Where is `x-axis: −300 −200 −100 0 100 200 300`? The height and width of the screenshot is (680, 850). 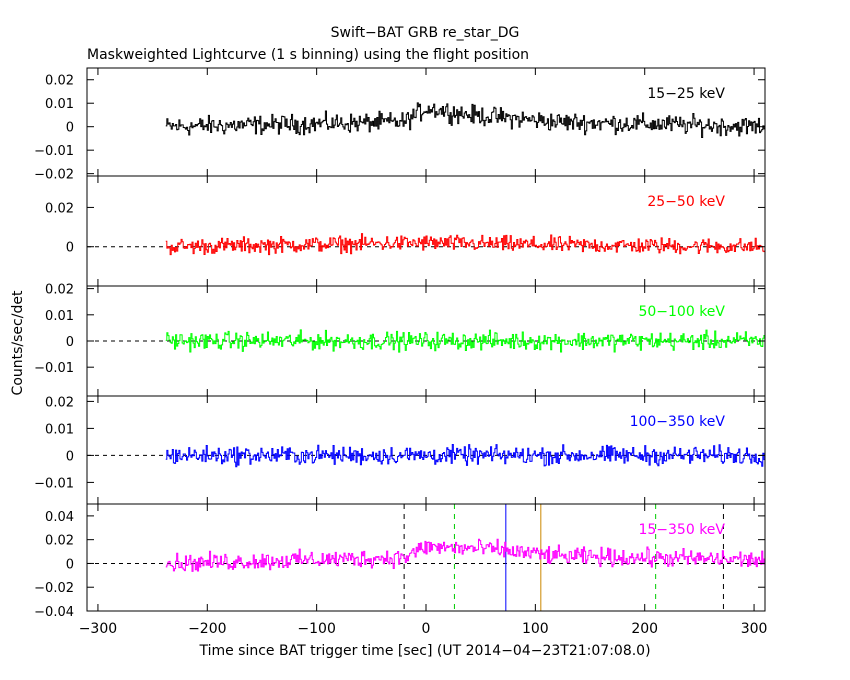
x-axis: −300 −200 −100 0 100 200 300 is located at coordinates (423, 629).